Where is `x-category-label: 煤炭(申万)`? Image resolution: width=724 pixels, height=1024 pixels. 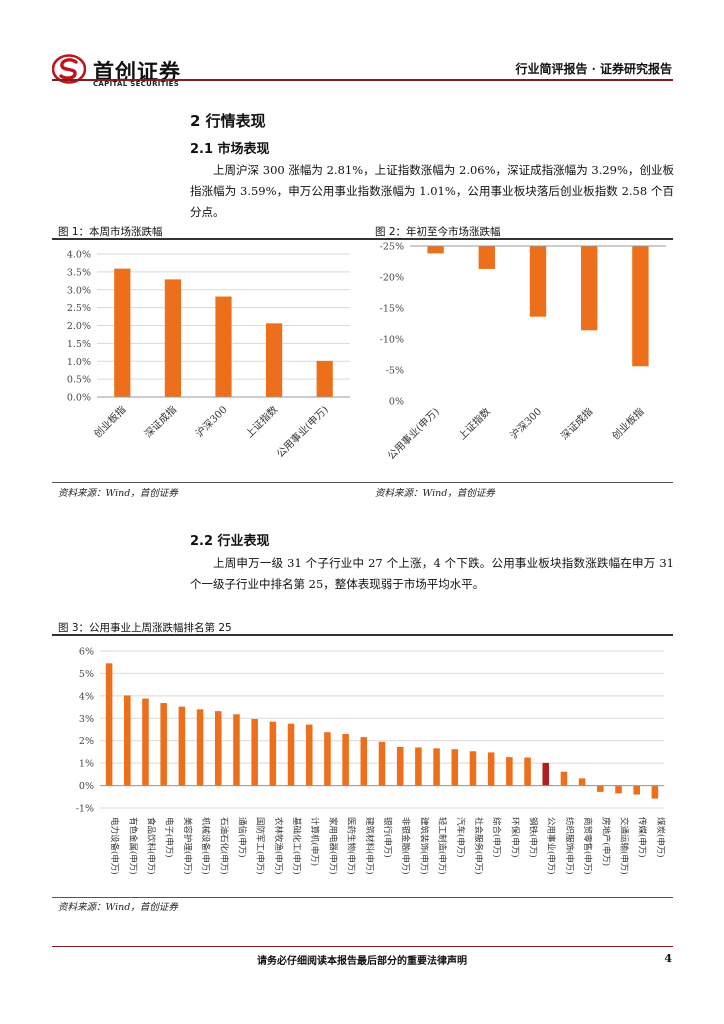 x-category-label: 煤炭(申万) is located at coordinates (660, 837).